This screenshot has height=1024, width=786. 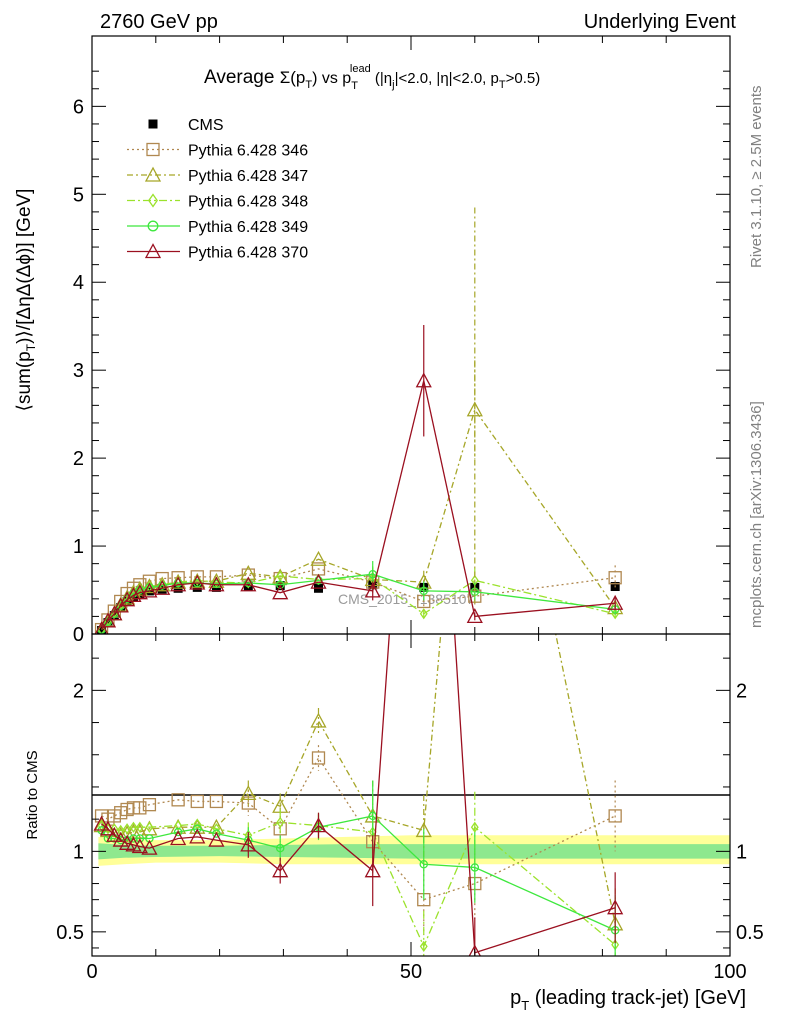 I want to click on y-tick-label: 5, so click(x=78, y=195).